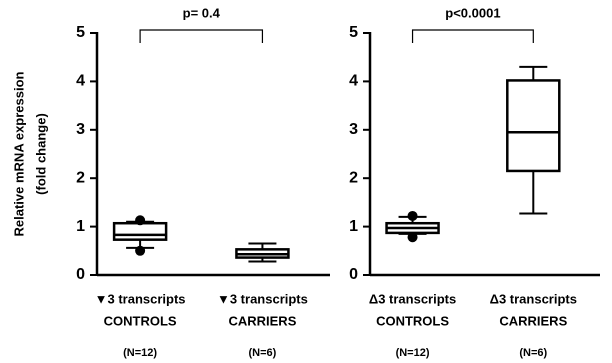  I want to click on annotation: p= 0.4, so click(202, 12).